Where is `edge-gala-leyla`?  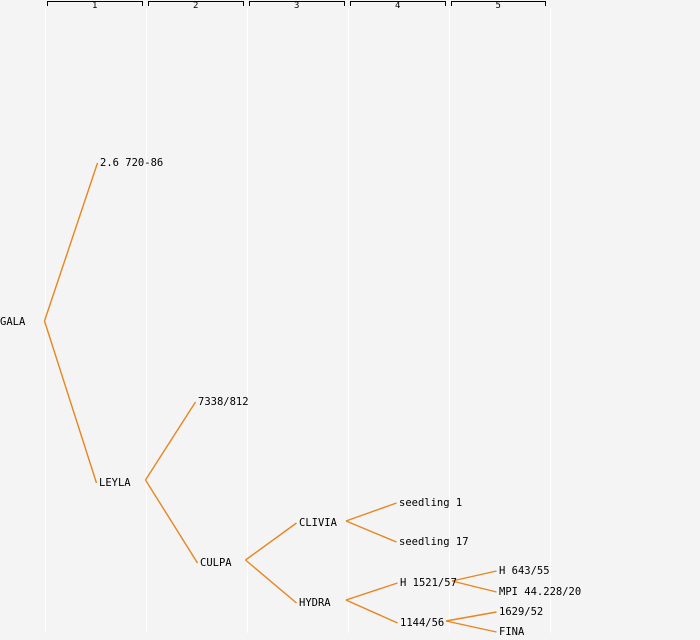 edge-gala-leyla is located at coordinates (70, 402).